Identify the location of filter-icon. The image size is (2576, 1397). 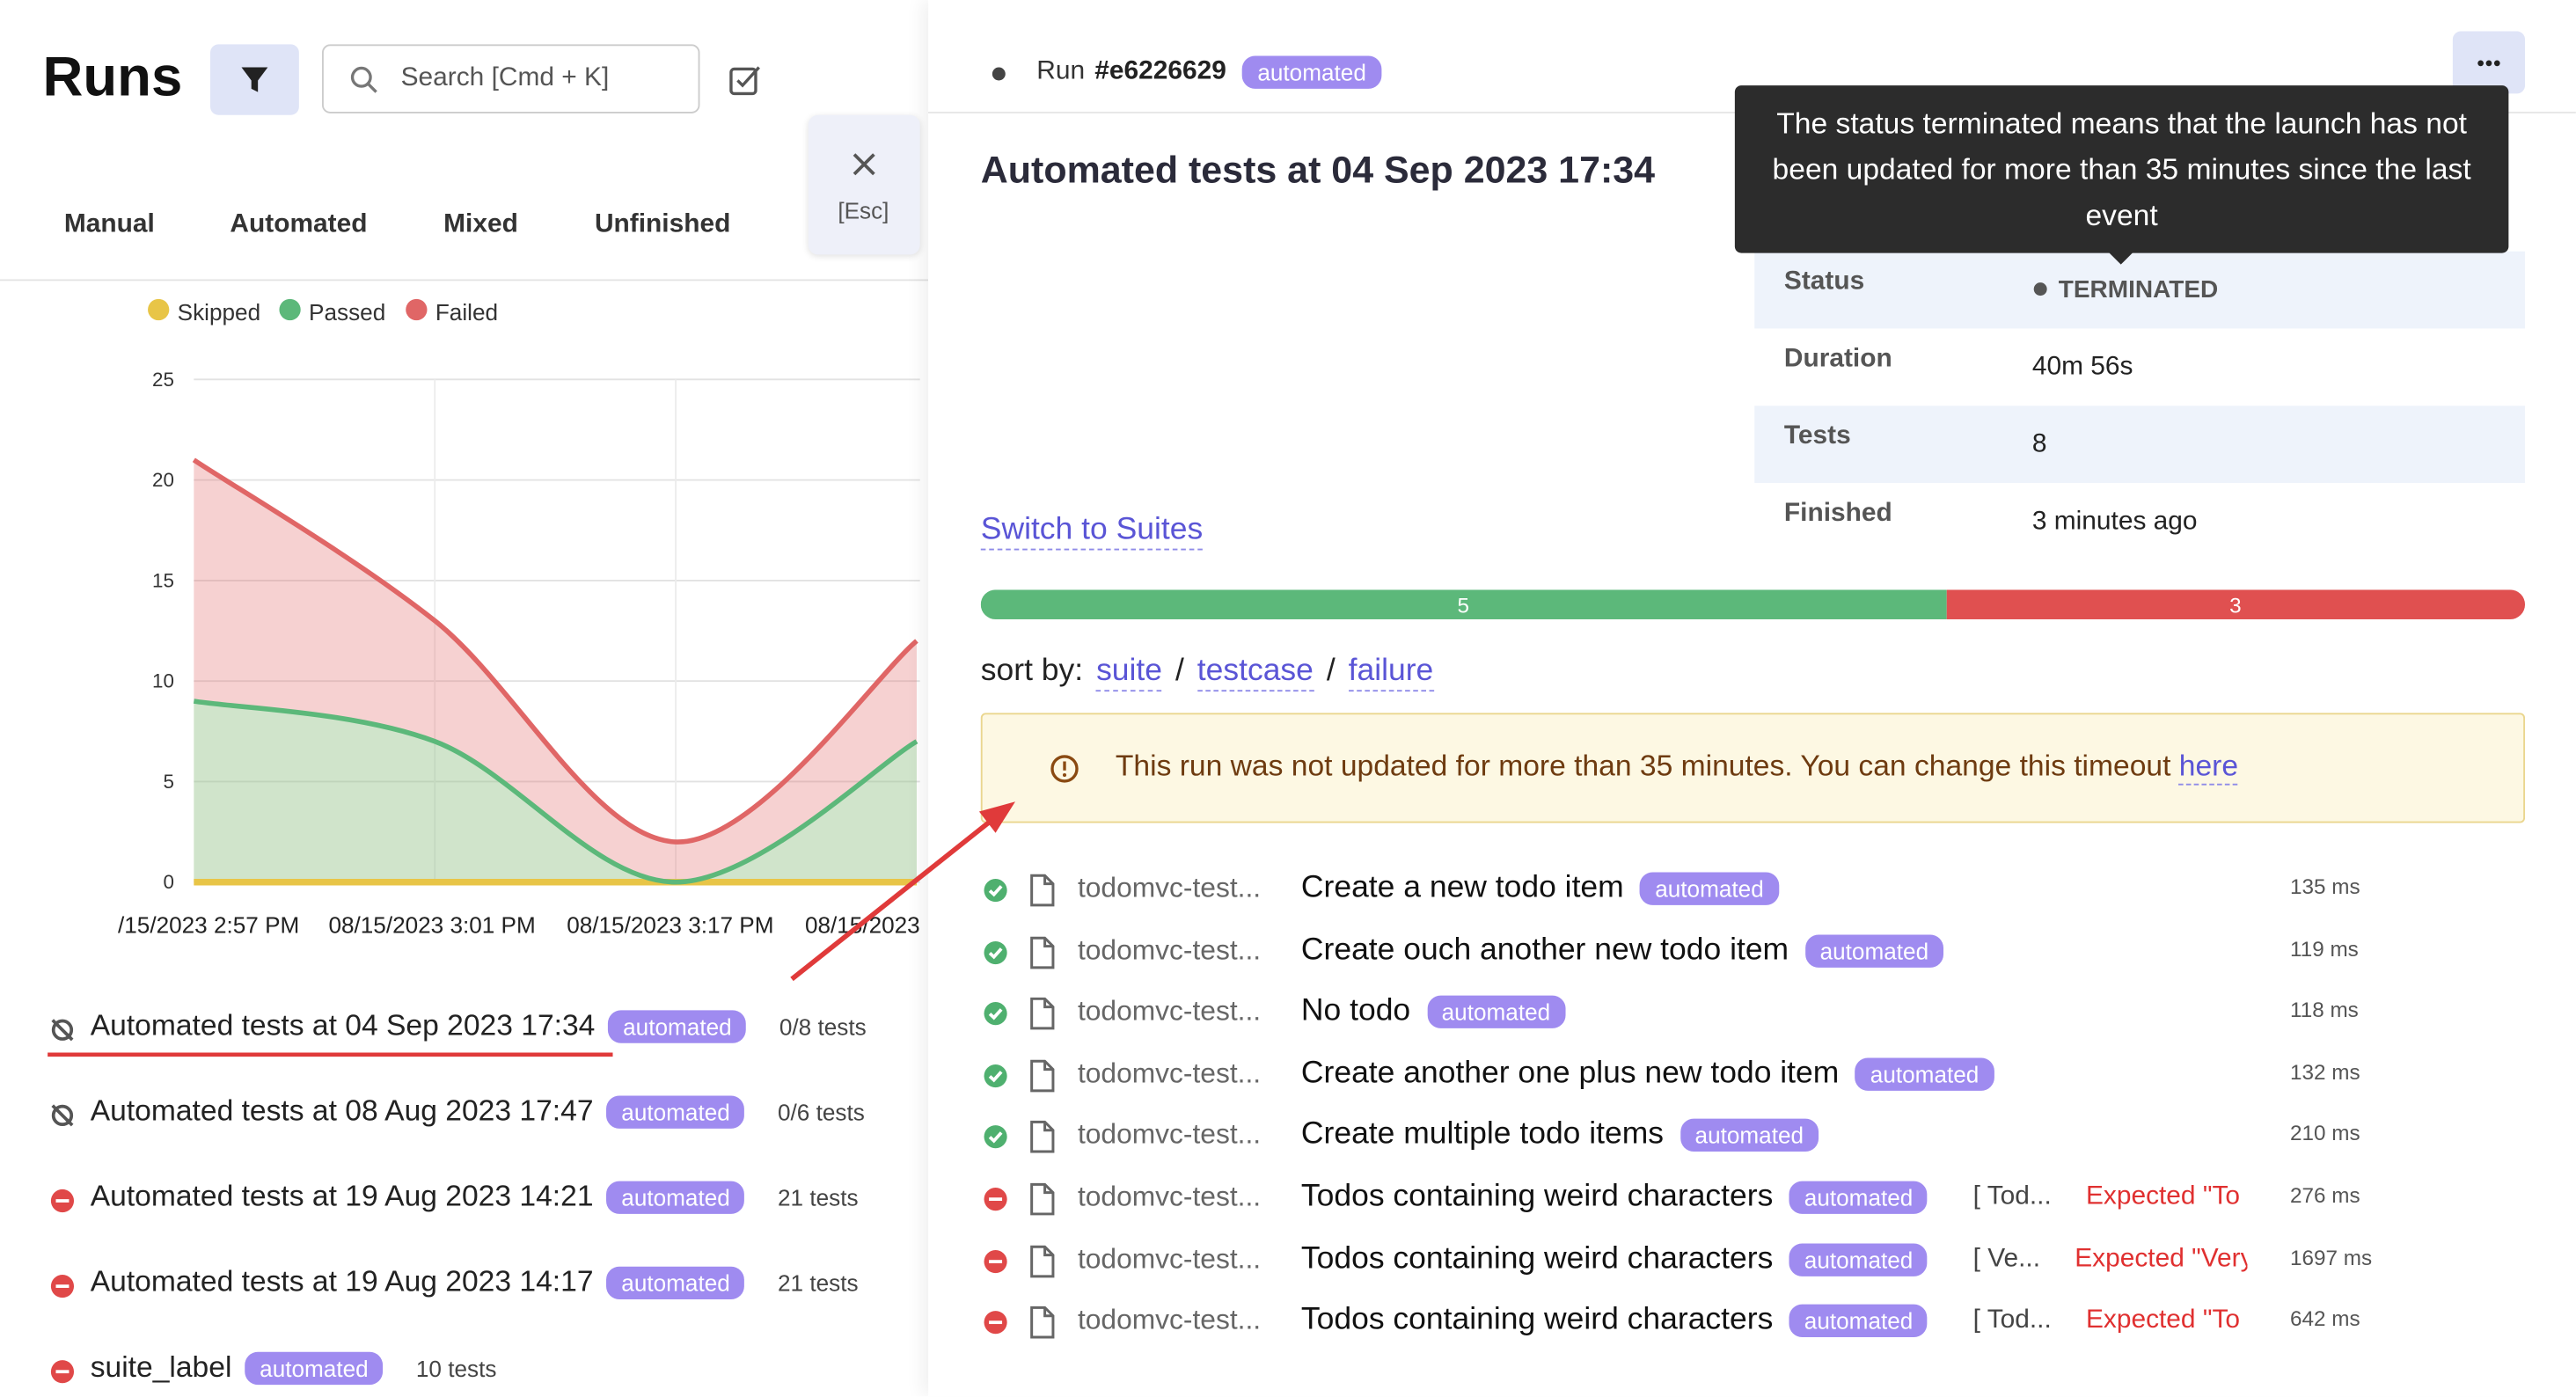
(254, 79).